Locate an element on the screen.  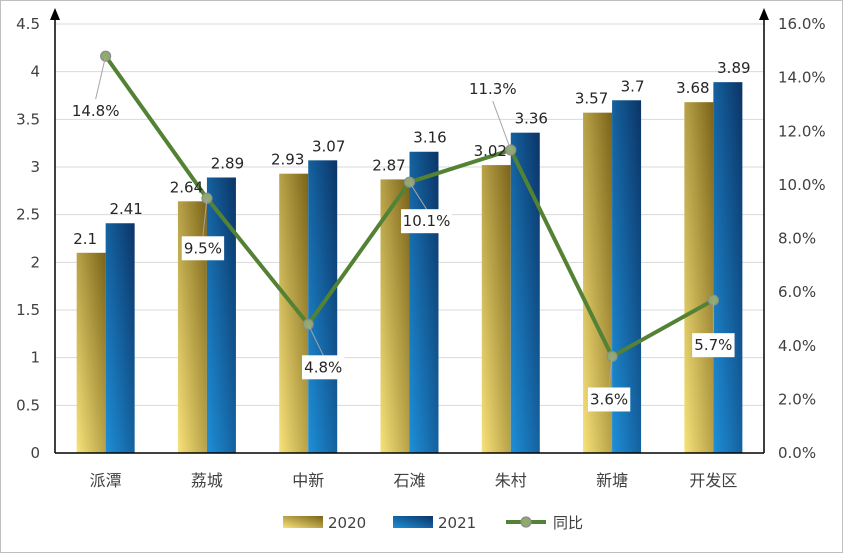
left-tick-label: 3.5 is located at coordinates (28, 119).